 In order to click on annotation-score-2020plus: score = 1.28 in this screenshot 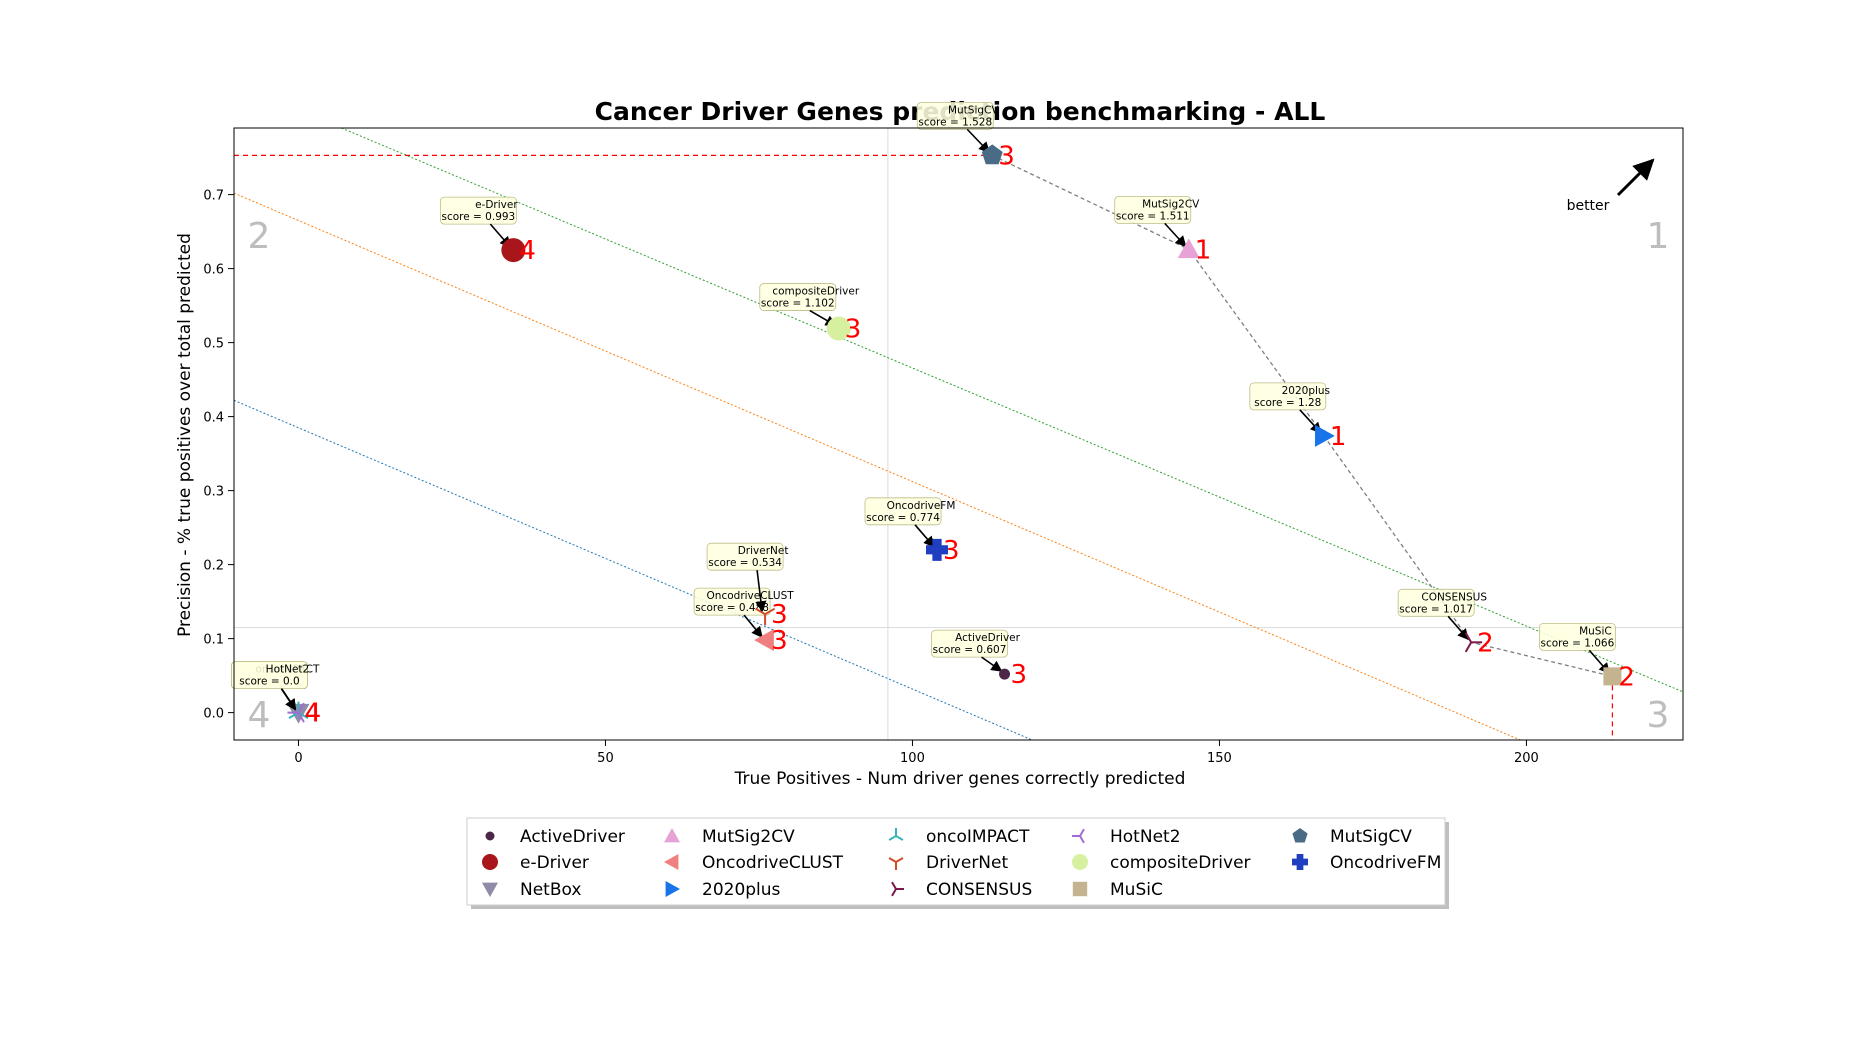, I will do `click(1287, 403)`.